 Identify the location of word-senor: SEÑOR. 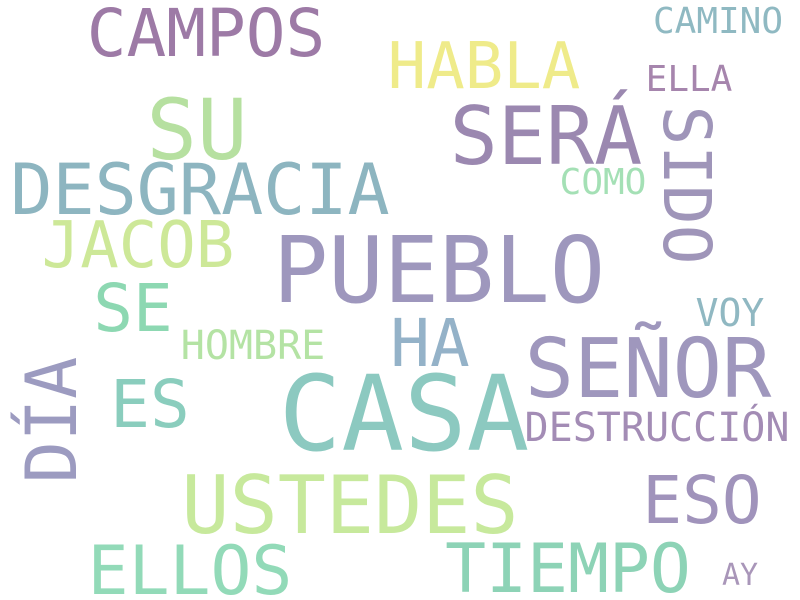
(648, 369).